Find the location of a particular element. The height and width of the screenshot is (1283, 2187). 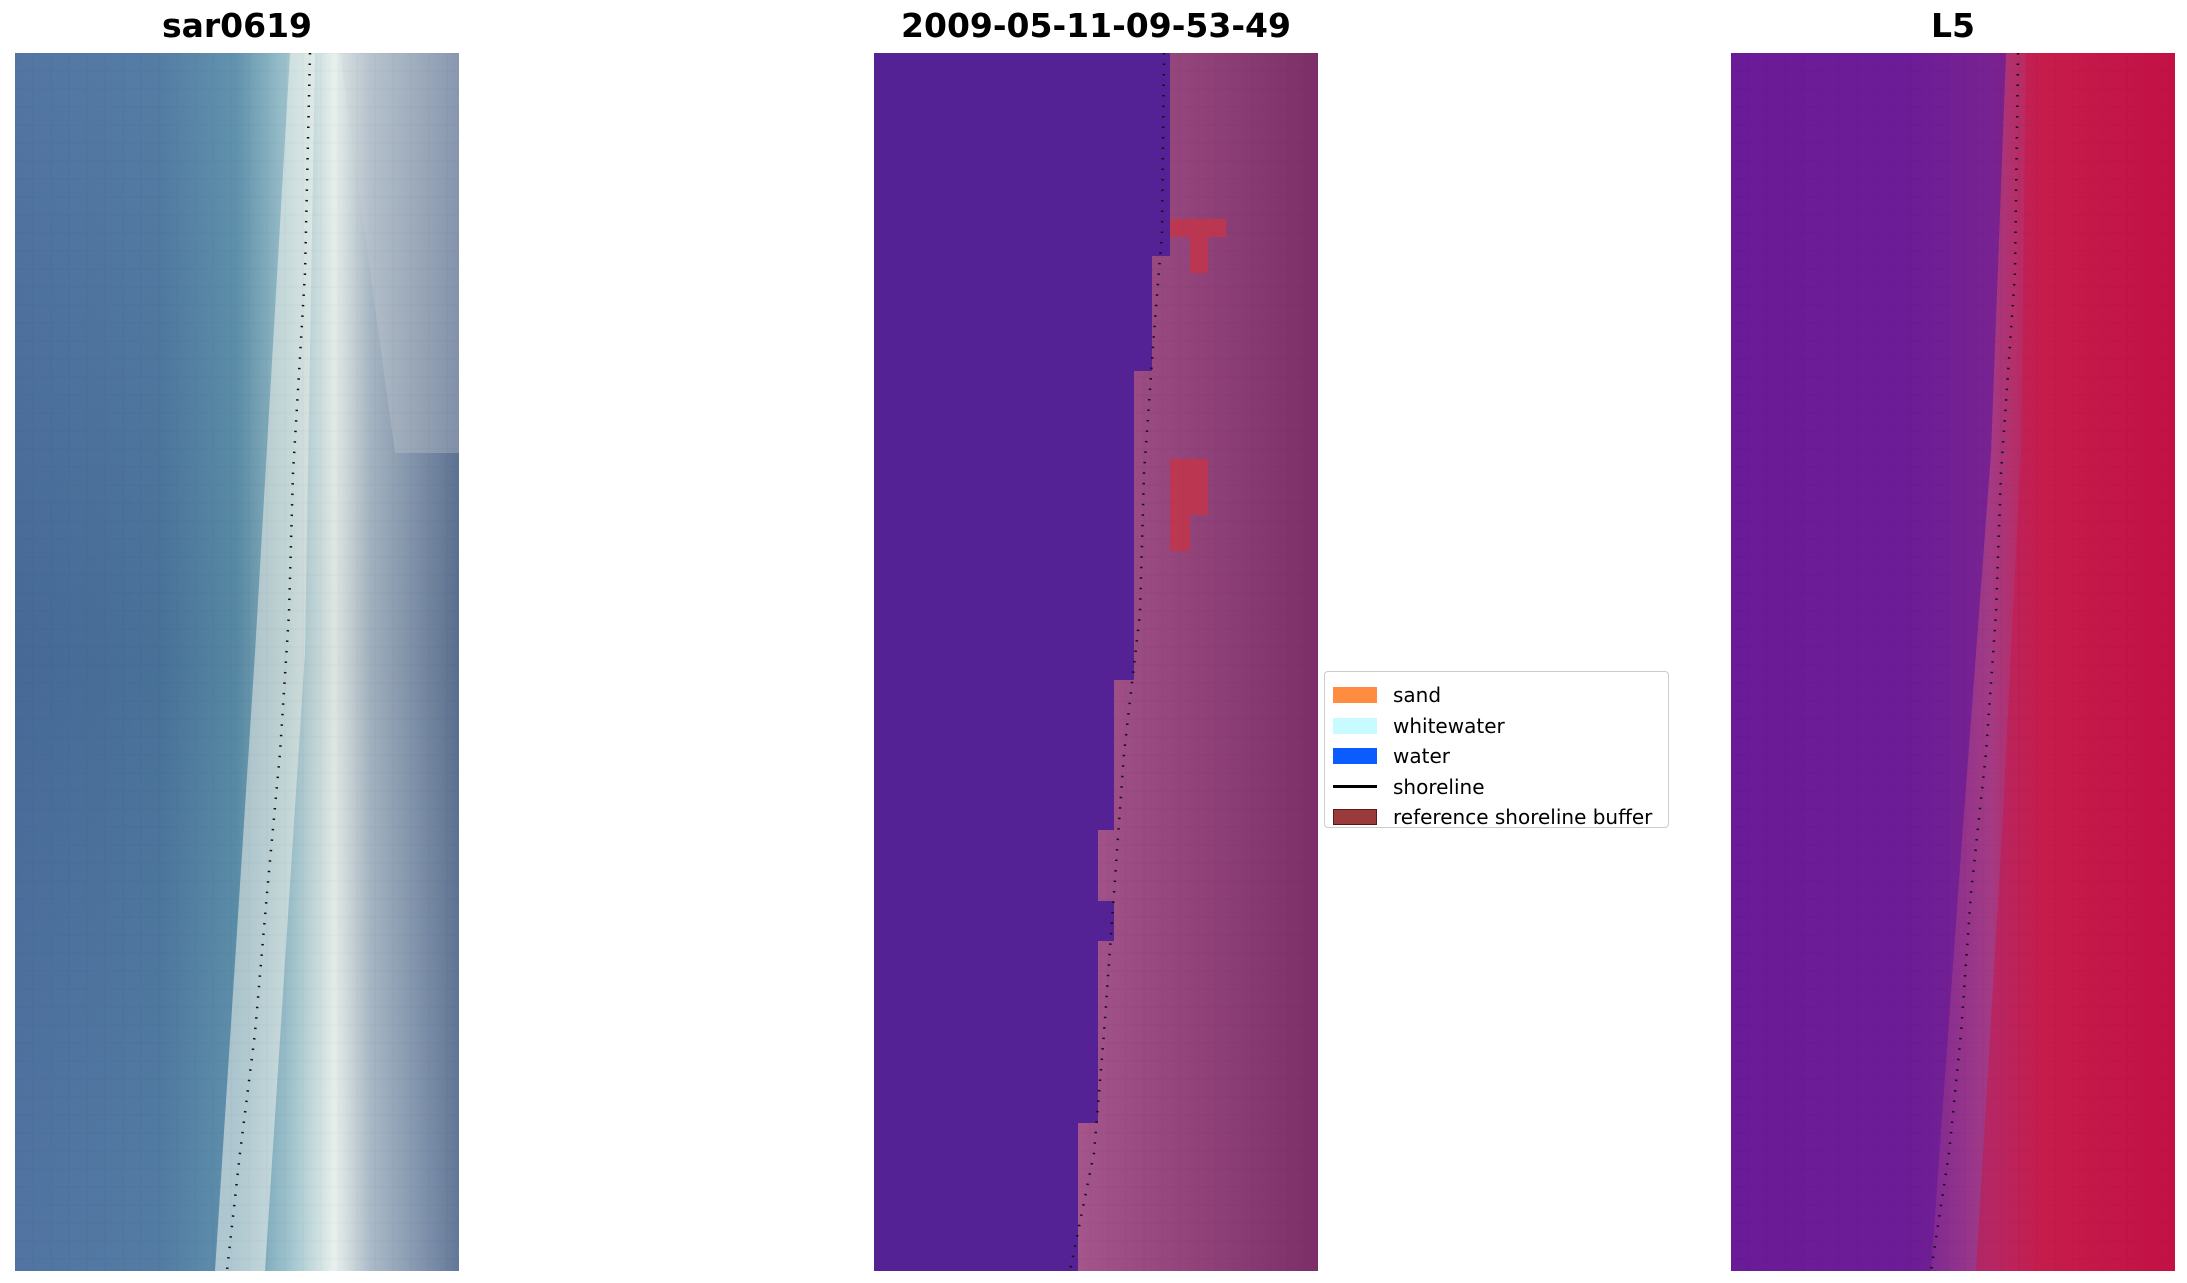

legend-item-whitewater: whitewater is located at coordinates (1500, 726).